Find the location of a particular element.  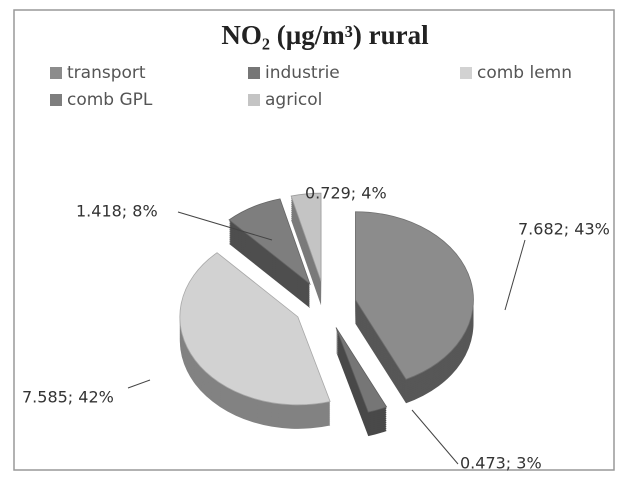

legend-label: comb lemn is located at coordinates (524, 73).